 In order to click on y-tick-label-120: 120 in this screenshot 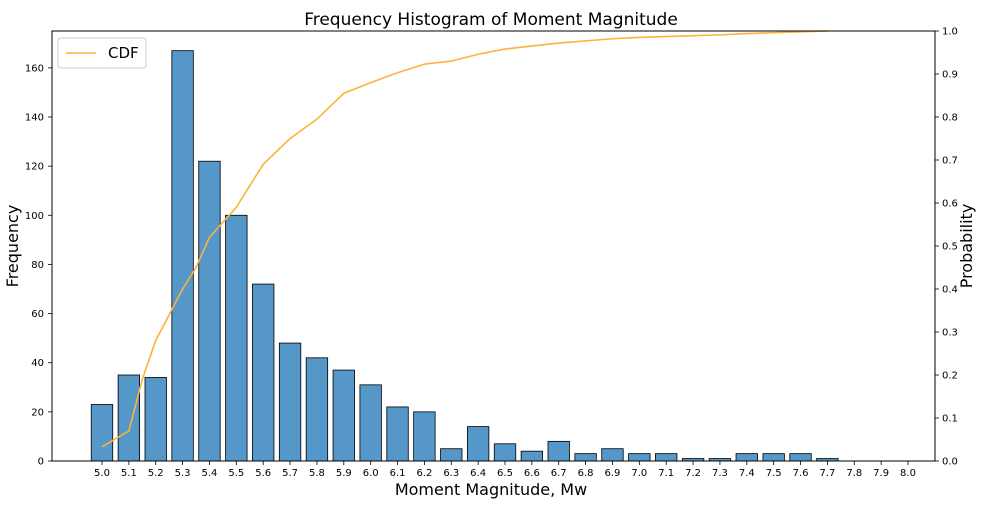, I will do `click(34, 167)`.